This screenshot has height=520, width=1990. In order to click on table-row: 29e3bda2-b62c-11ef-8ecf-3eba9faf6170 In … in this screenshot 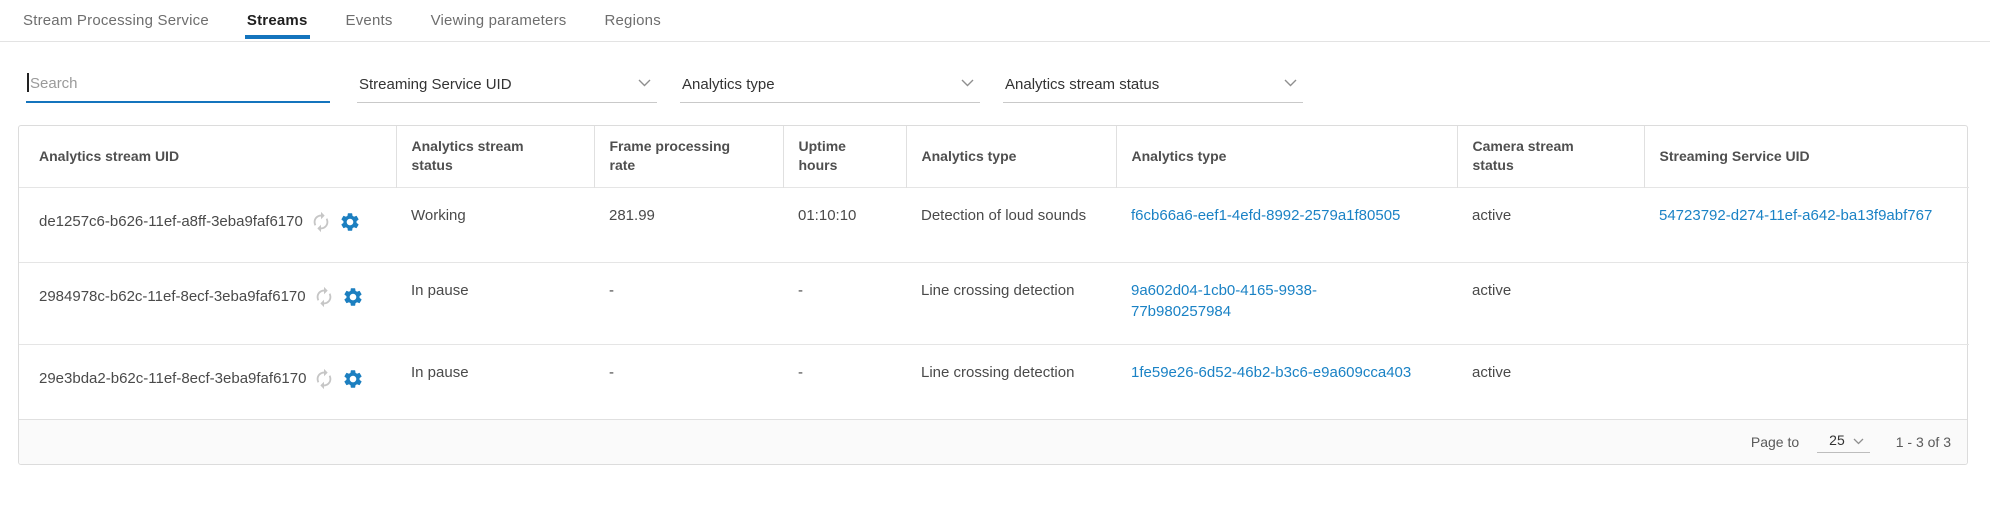, I will do `click(994, 381)`.